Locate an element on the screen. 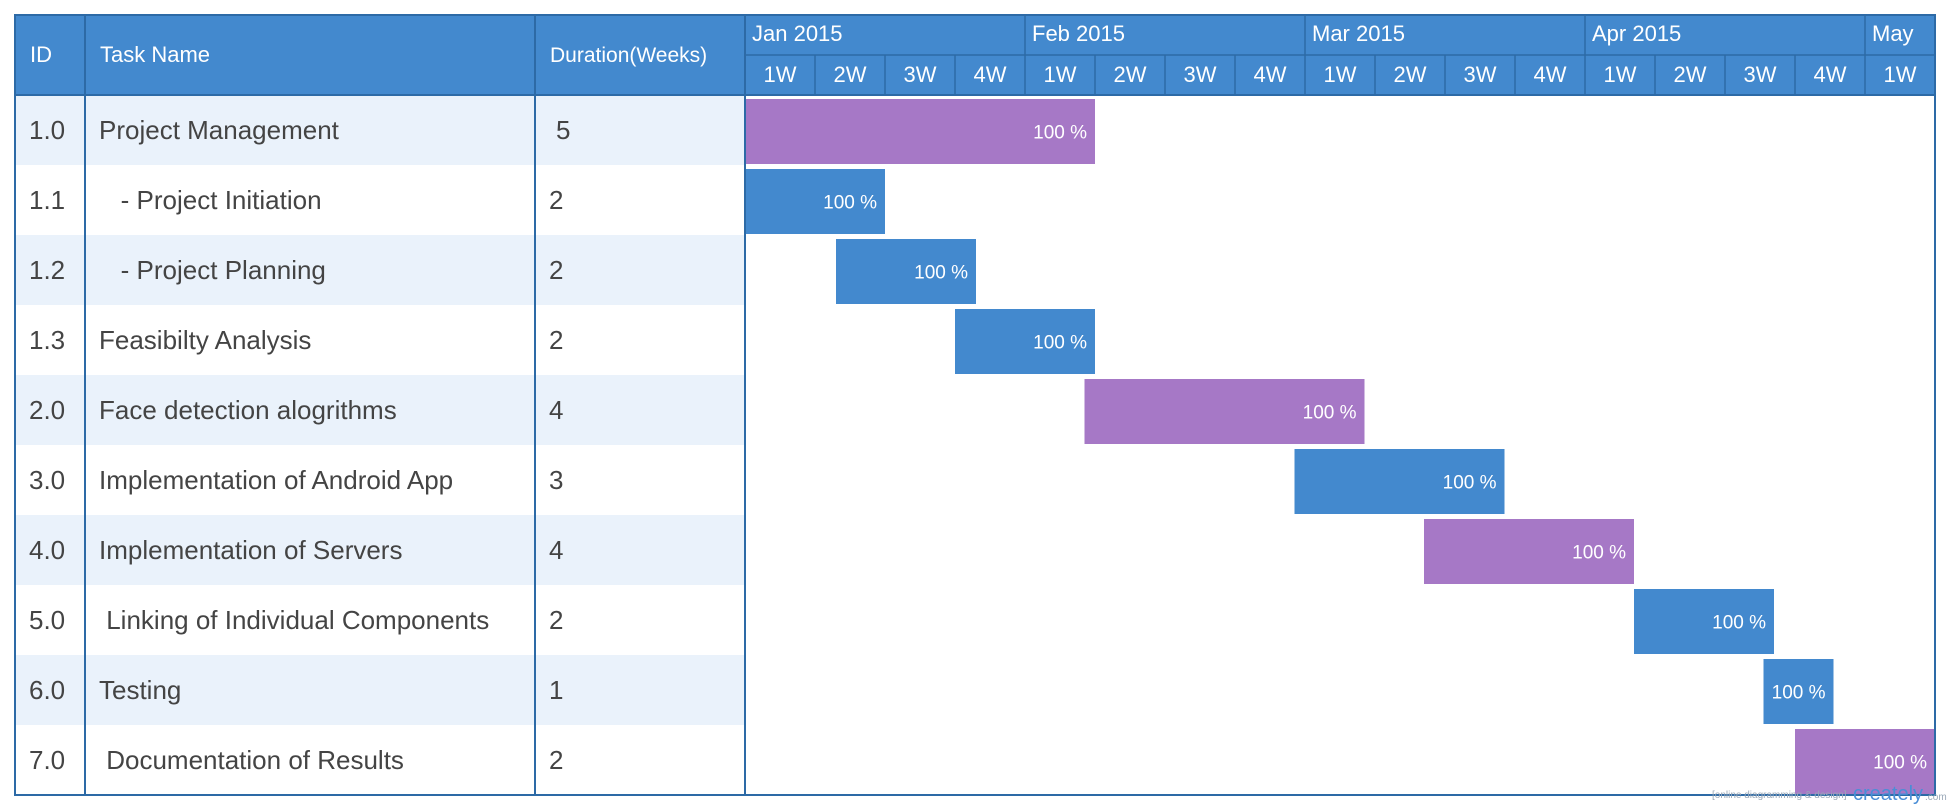 The width and height of the screenshot is (1951, 810). watermark-logo: creately is located at coordinates (1888, 794).